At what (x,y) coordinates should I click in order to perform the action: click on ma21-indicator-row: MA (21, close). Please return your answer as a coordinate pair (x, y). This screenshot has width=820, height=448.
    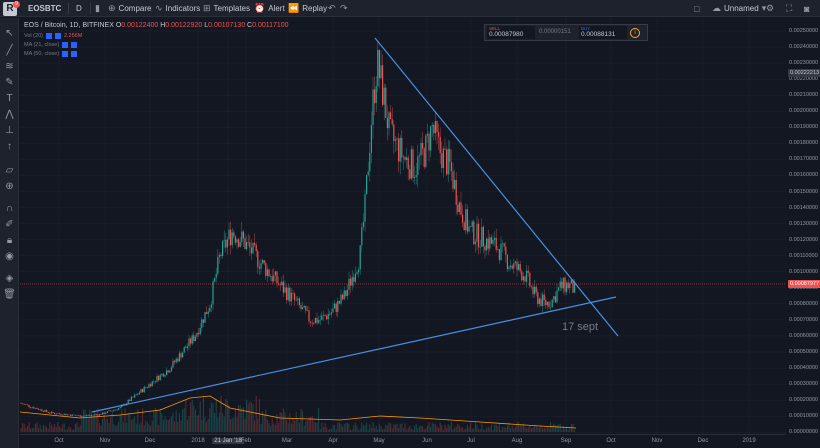
    Looking at the image, I should click on (51, 45).